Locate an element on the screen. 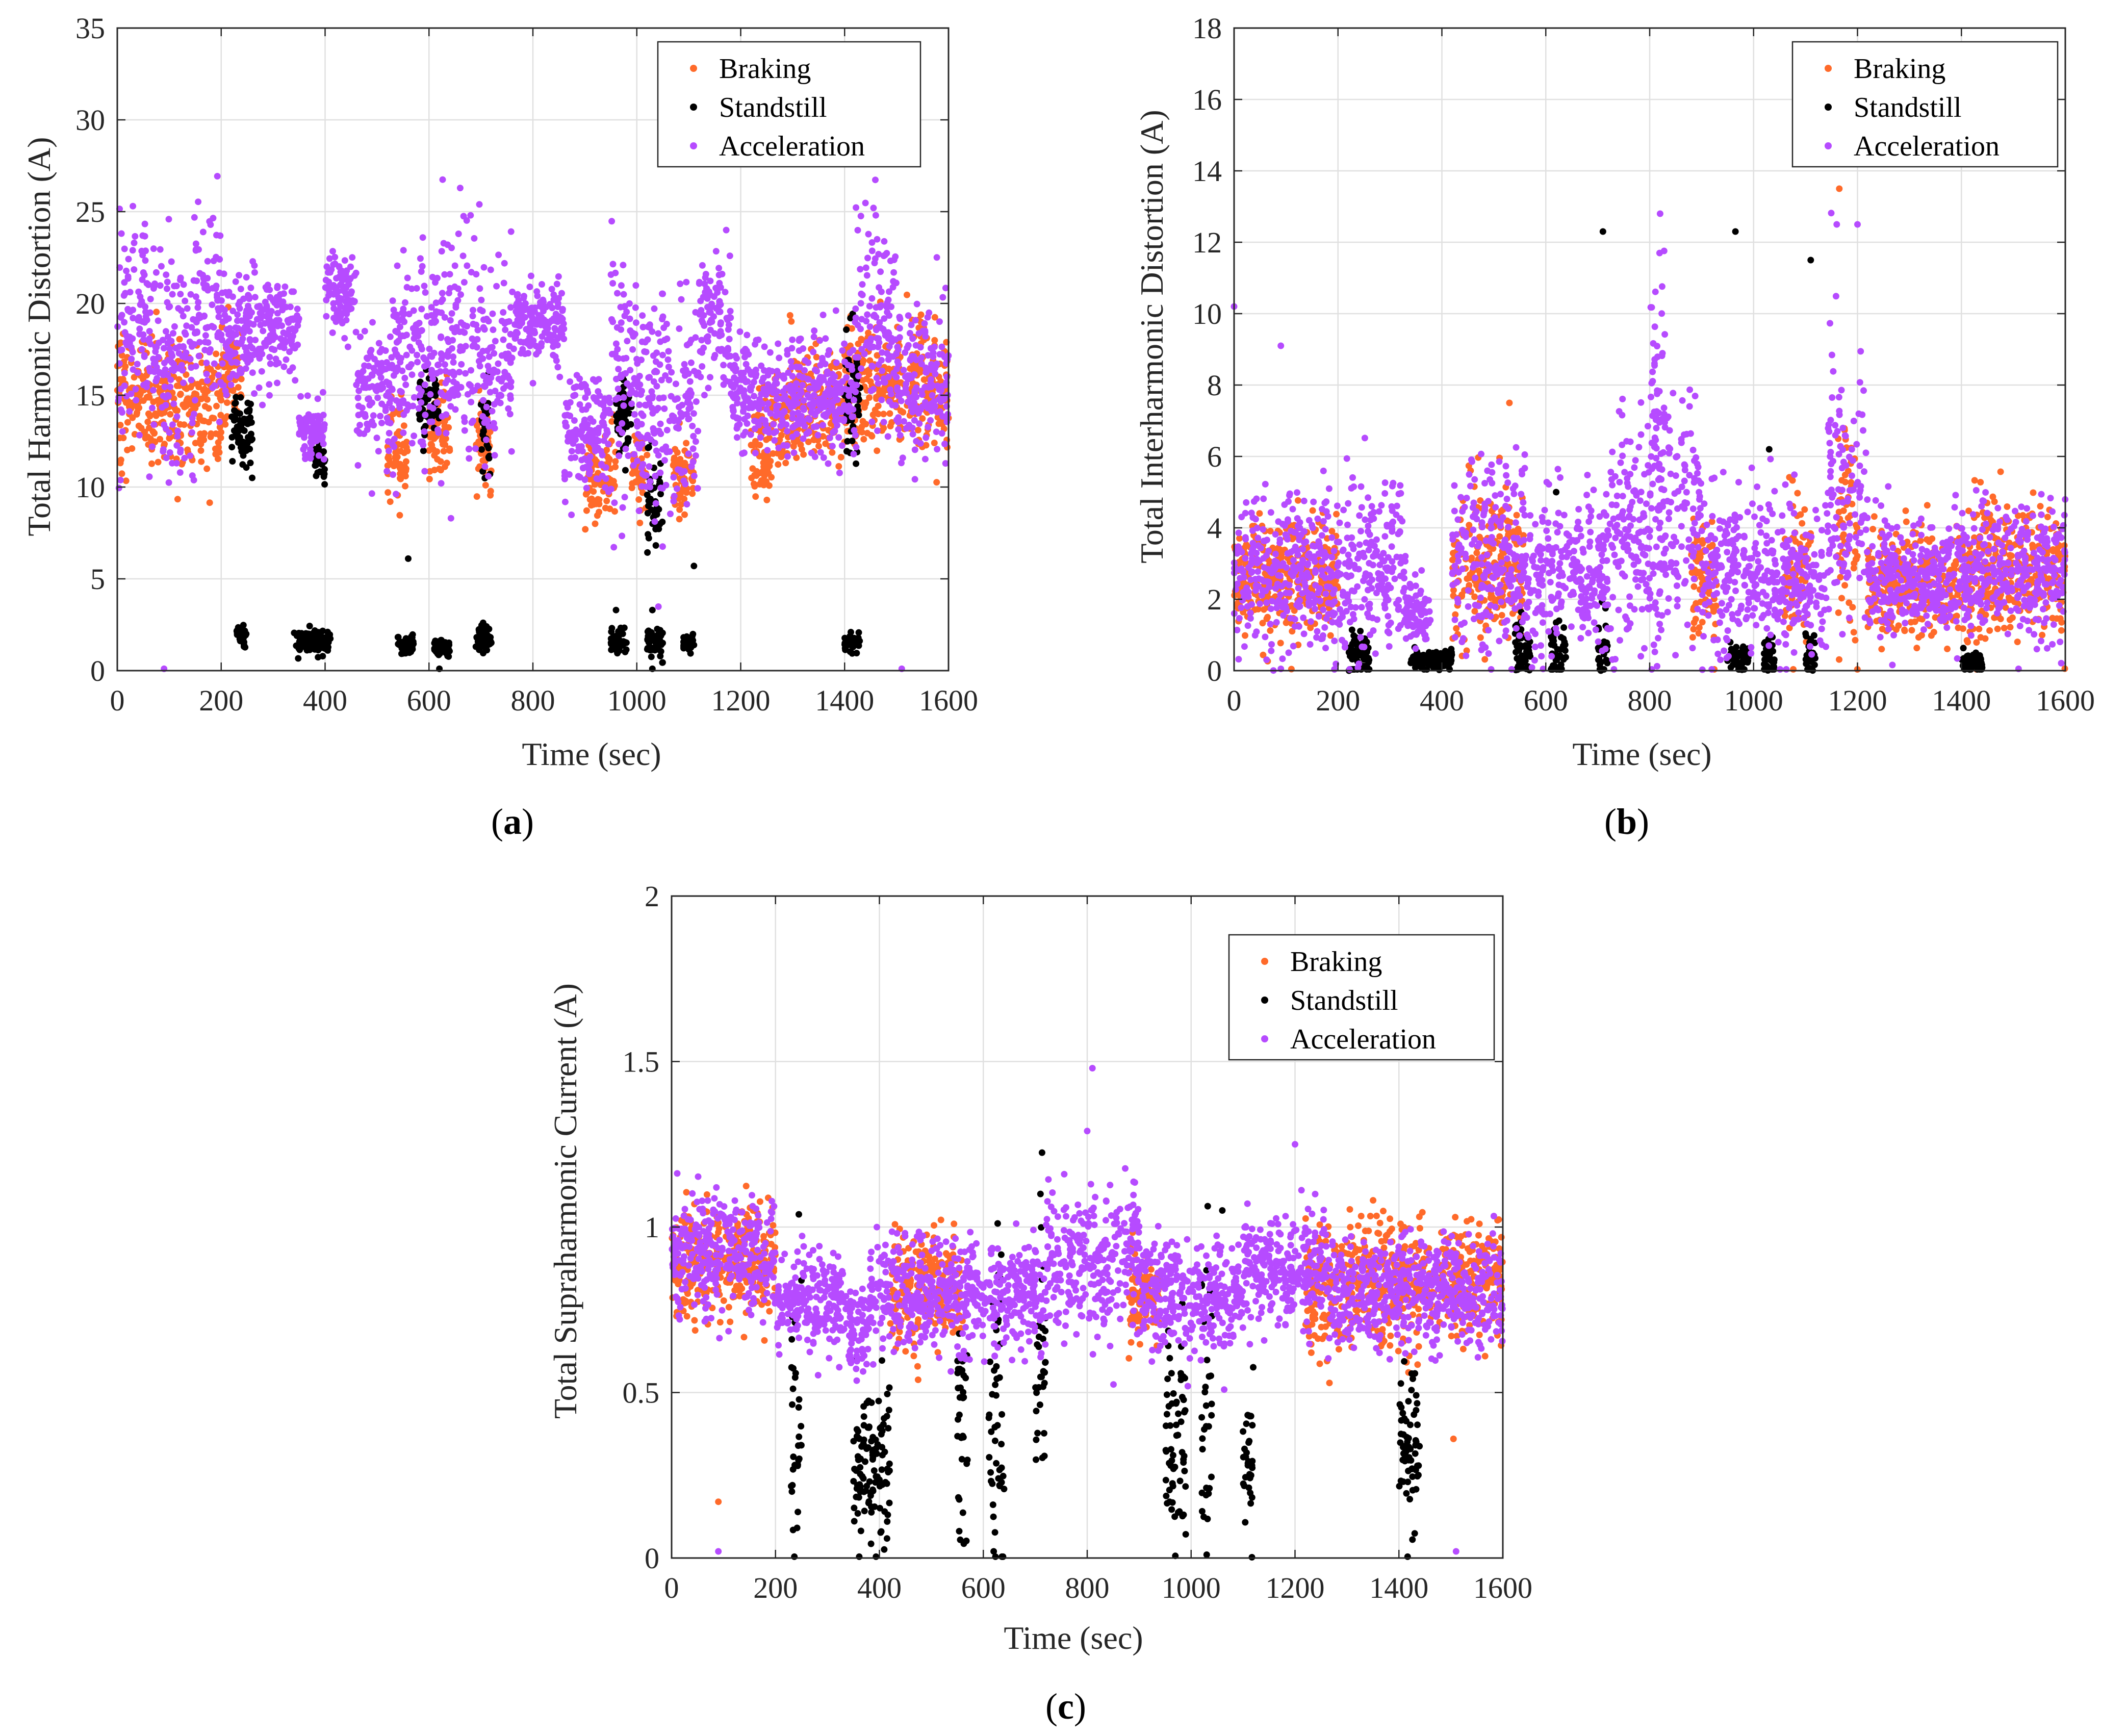 The height and width of the screenshot is (1736, 2101). x-tick-label: 1400 is located at coordinates (845, 700).